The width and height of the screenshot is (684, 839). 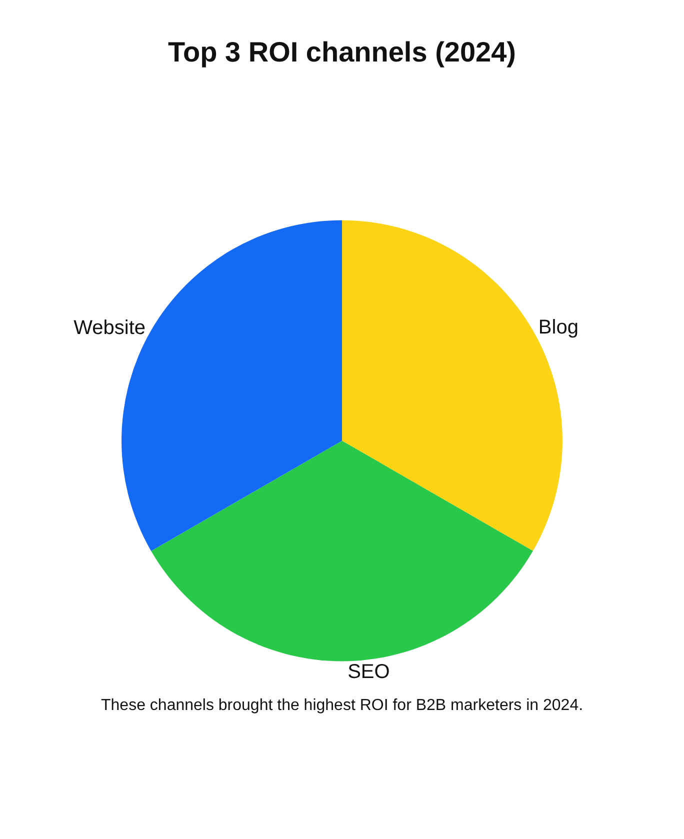 I want to click on text: These channels brought the highest ROI for B2B marketers in 2024., so click(x=342, y=705).